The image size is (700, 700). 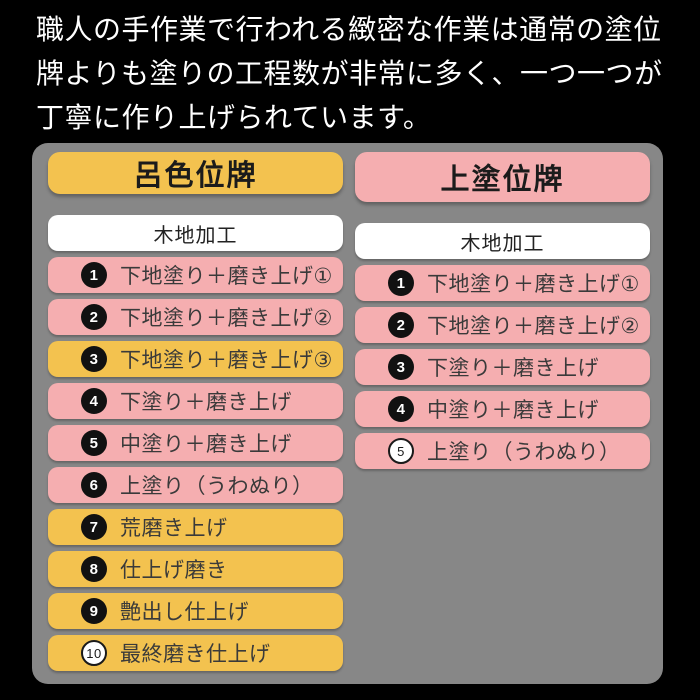 I want to click on step-row-roiro-8: 8 仕上げ磨き, so click(x=195, y=569).